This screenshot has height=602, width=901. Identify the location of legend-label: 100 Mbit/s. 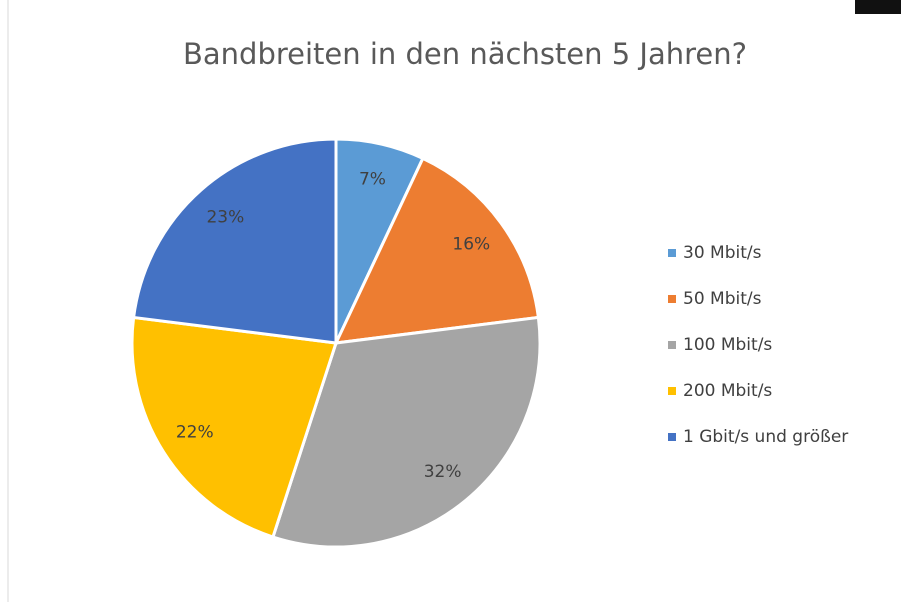
(727, 345).